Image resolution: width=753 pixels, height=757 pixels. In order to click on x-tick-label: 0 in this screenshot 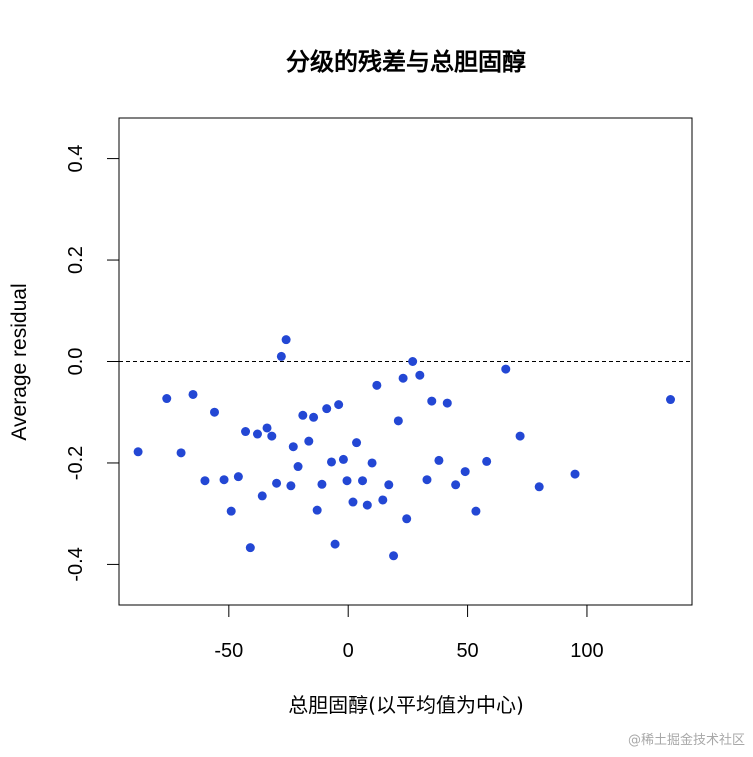, I will do `click(348, 651)`.